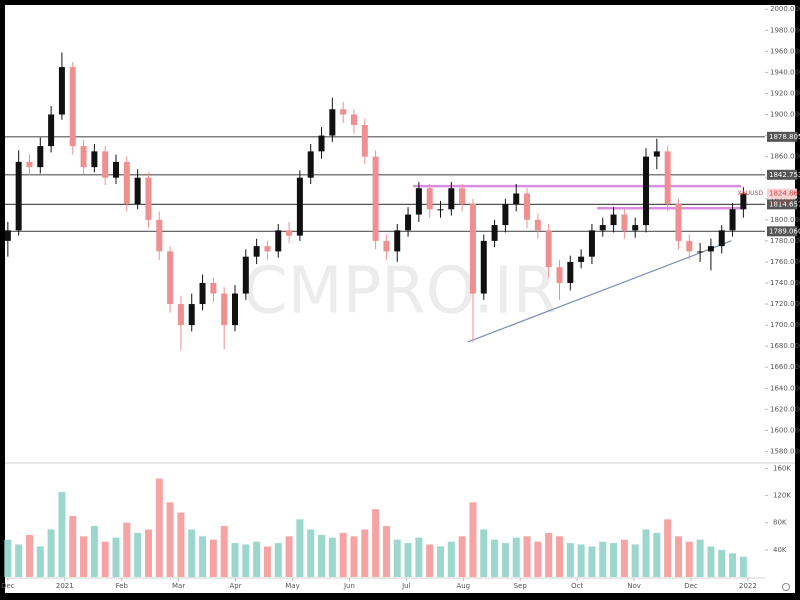 Image resolution: width=800 pixels, height=600 pixels. What do you see at coordinates (751, 193) in the screenshot?
I see `symbol-label: XAUUSD` at bounding box center [751, 193].